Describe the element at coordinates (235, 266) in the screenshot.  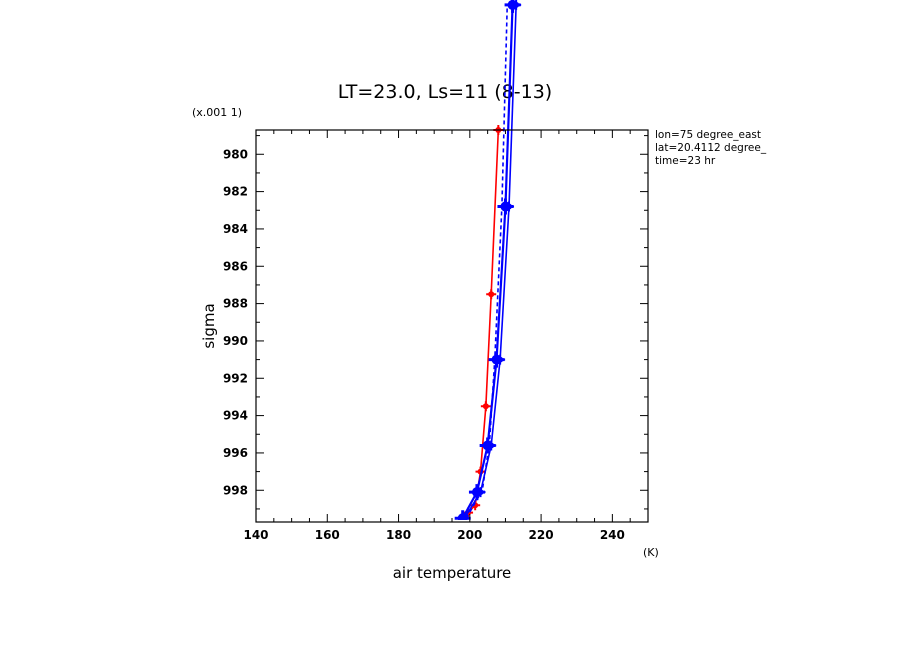
I see `y-tick-label: 986` at that location.